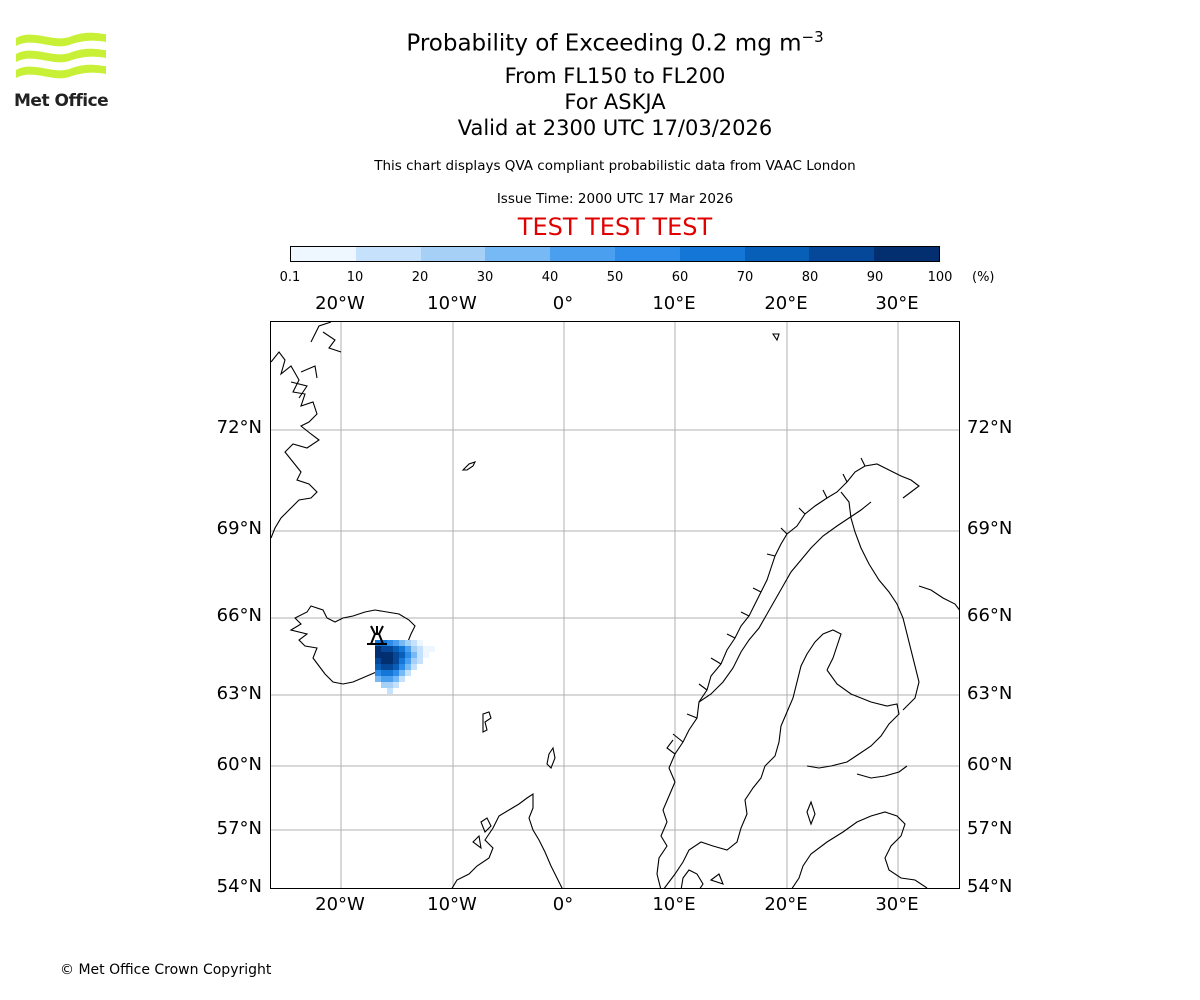 The height and width of the screenshot is (1000, 1200). What do you see at coordinates (810, 277) in the screenshot?
I see `colorbar-tick-label: 80` at bounding box center [810, 277].